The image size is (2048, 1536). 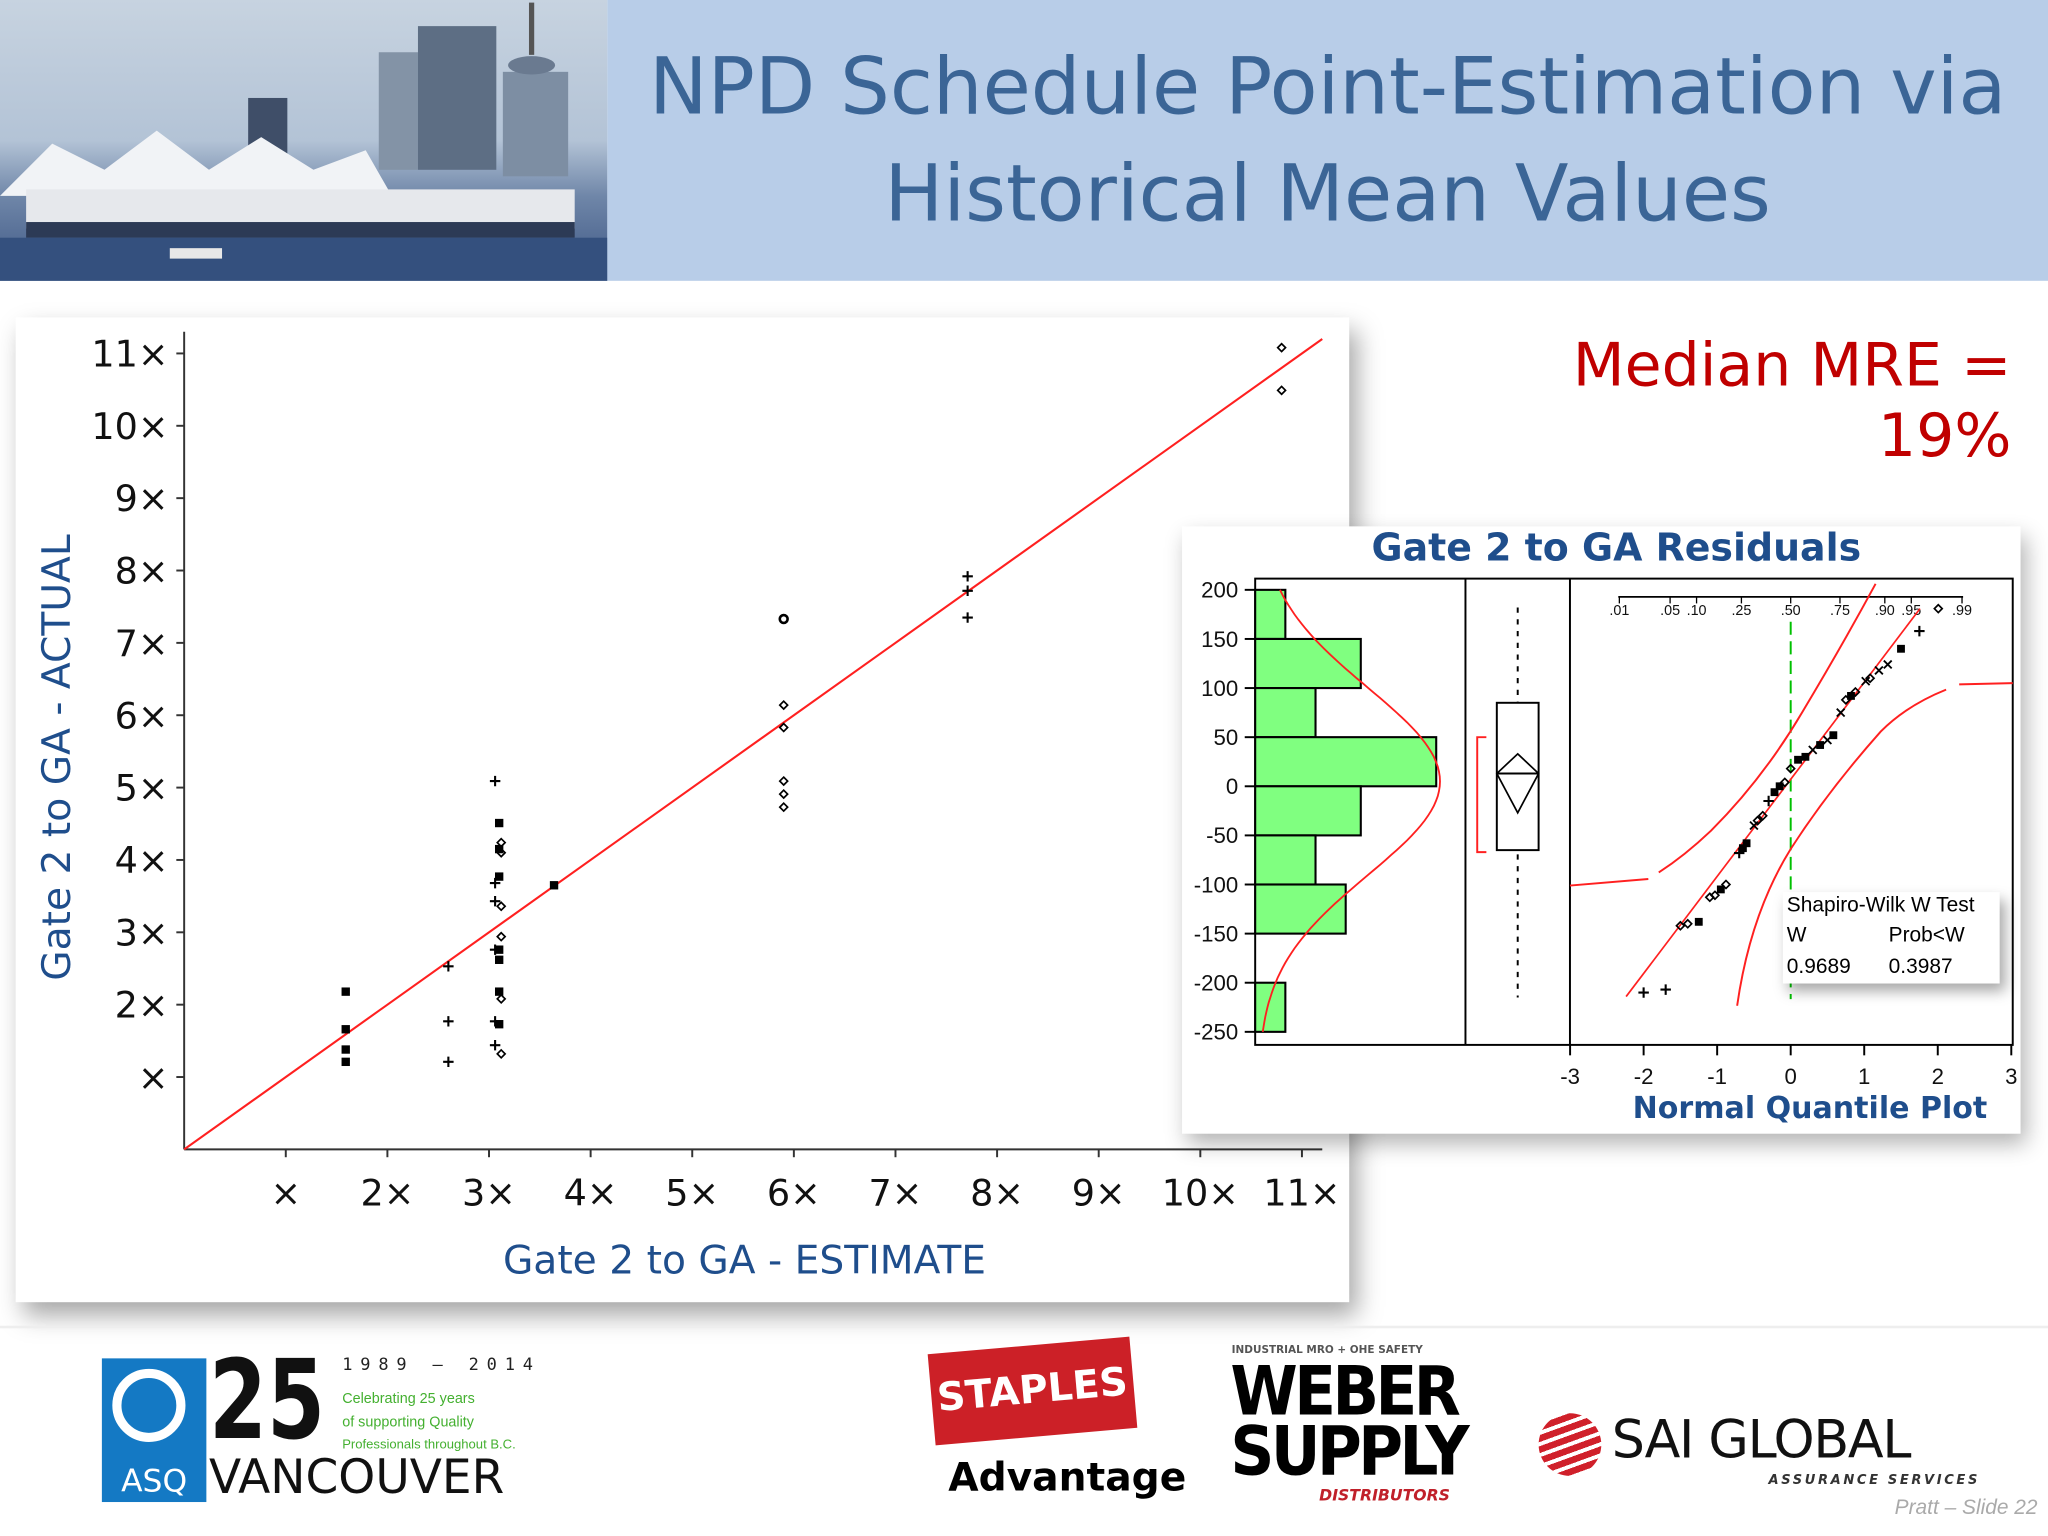 I want to click on x-tick-label: 9×, so click(x=1099, y=1193).